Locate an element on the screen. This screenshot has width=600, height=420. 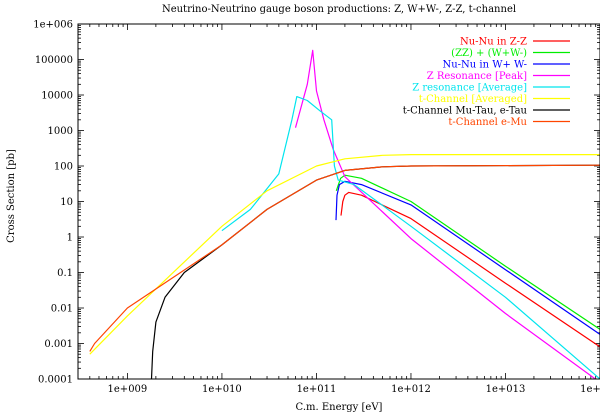
legend-label-z-resonance-average: Z resonance [Average] is located at coordinates (469, 88).